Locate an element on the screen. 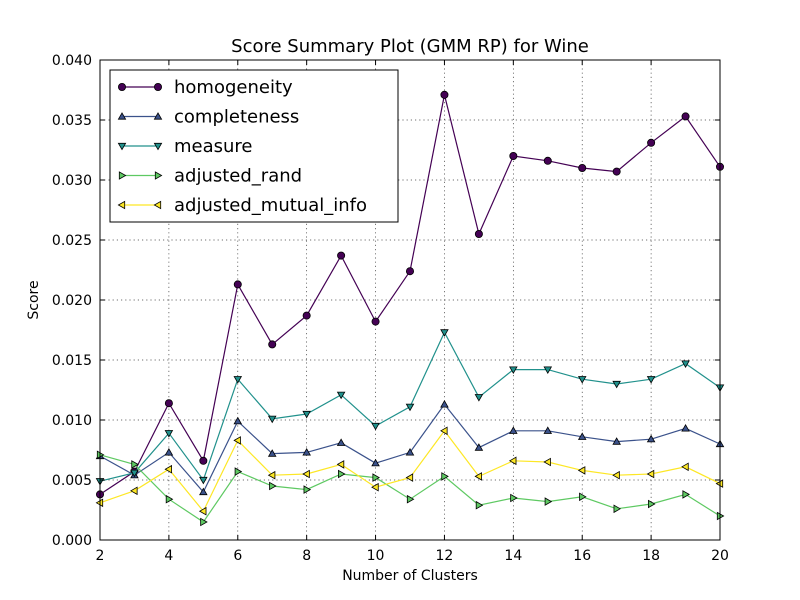 The height and width of the screenshot is (600, 800). legend-item-completeness: completeness is located at coordinates (208, 117).